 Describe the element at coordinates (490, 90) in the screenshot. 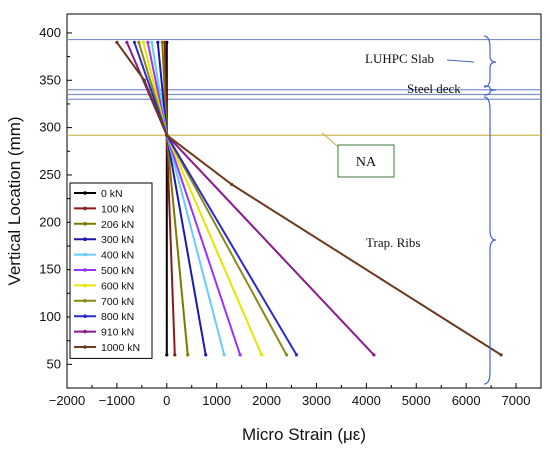

I see `deck-brace` at that location.